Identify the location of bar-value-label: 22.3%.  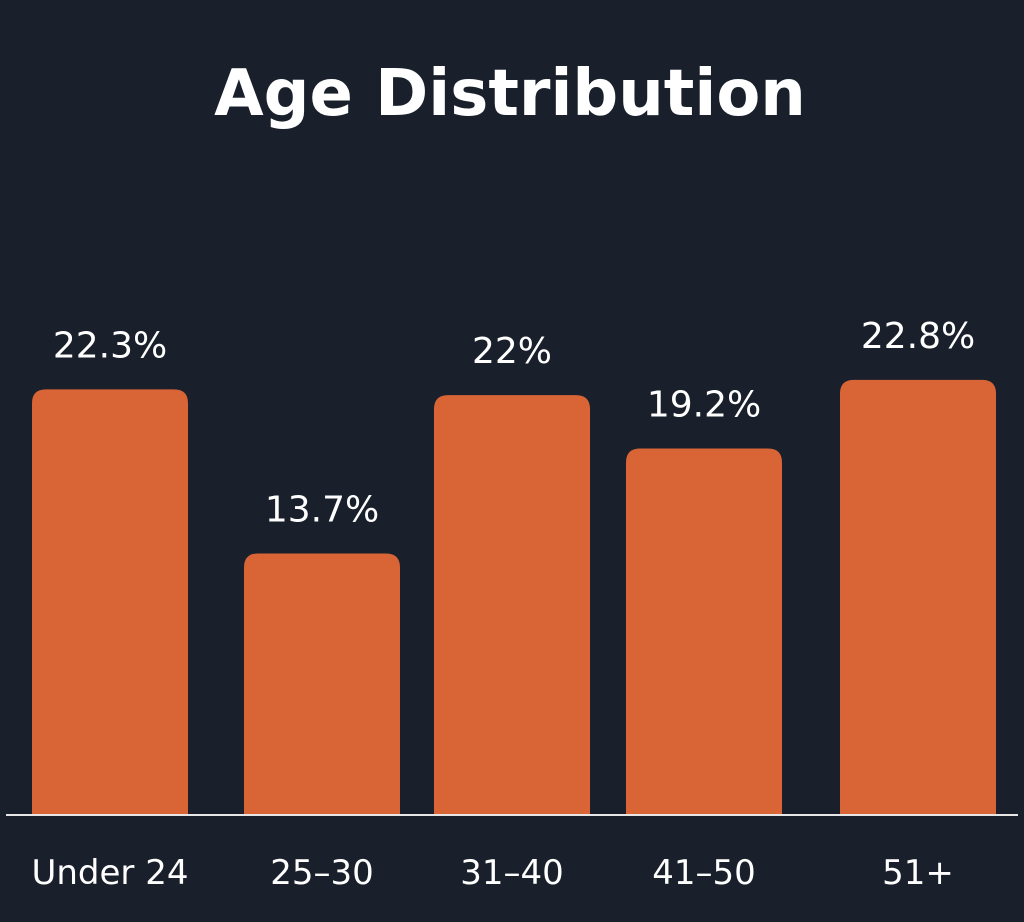
(110, 345).